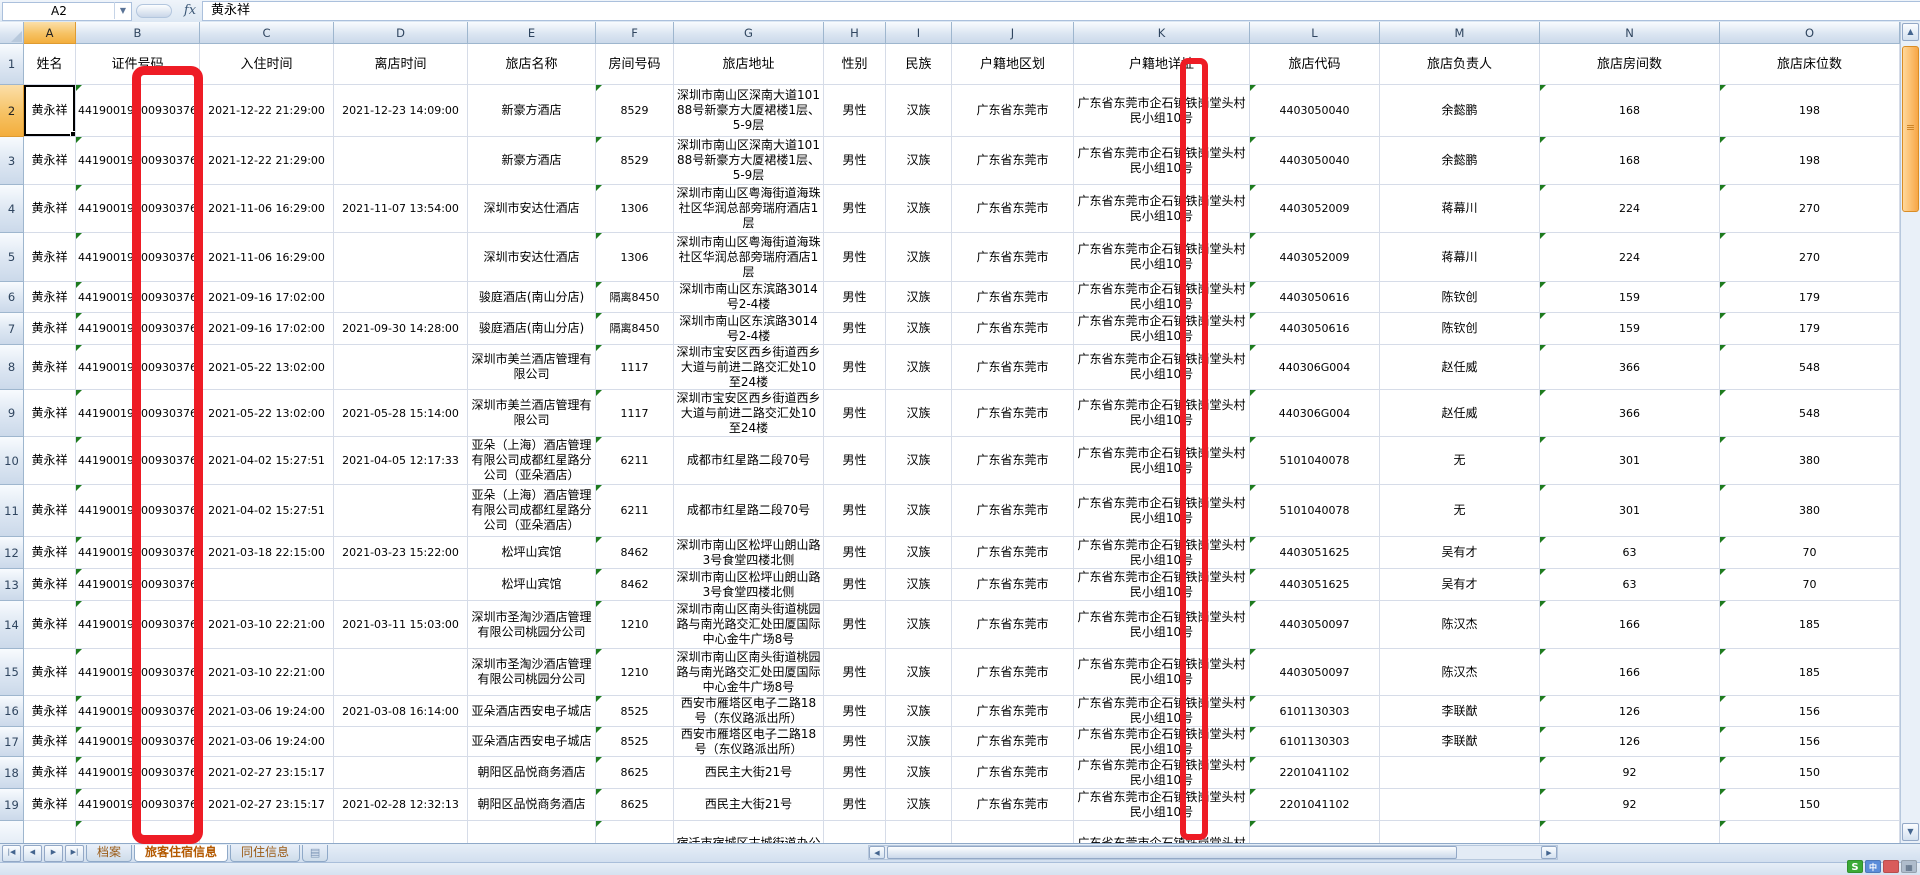 This screenshot has height=875, width=1920. What do you see at coordinates (1460, 297) in the screenshot?
I see `cell-M6: 陈钦创` at bounding box center [1460, 297].